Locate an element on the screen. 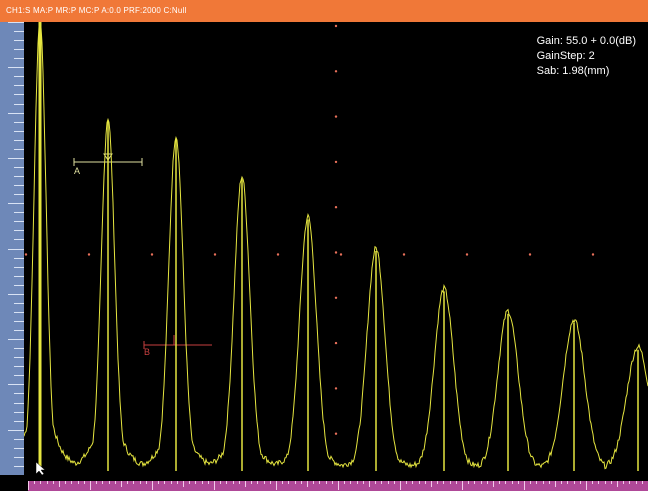 The image size is (648, 491). gate-a-label: A is located at coordinates (77, 171).